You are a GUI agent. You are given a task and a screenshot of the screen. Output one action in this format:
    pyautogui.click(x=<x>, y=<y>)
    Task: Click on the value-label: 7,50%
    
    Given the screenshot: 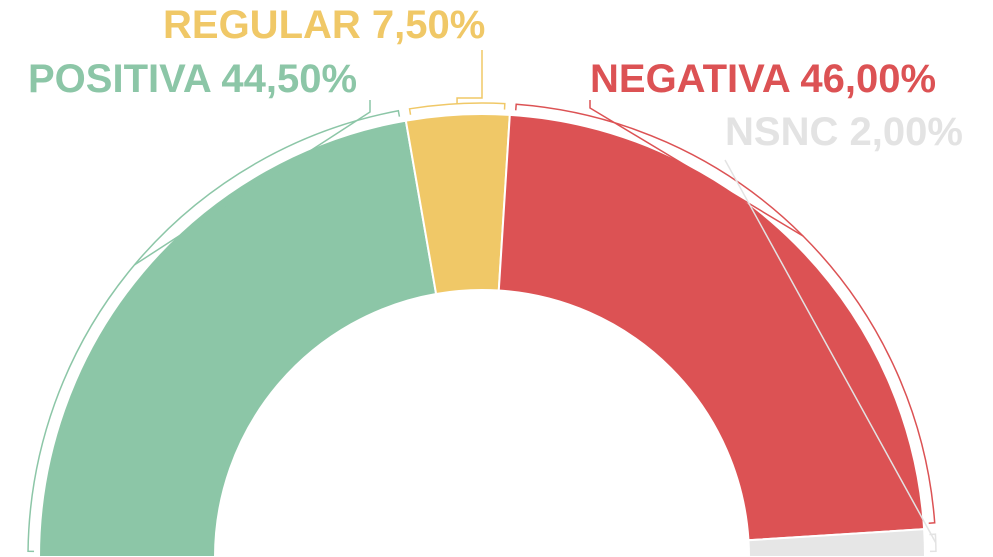 What is the action you would take?
    pyautogui.click(x=428, y=25)
    